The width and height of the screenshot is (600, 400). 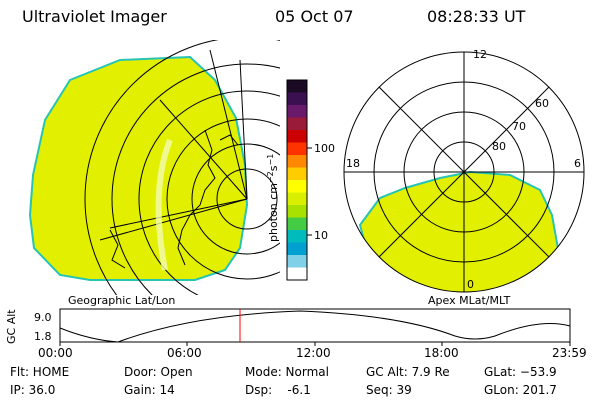 What do you see at coordinates (353, 163) in the screenshot?
I see `mlt-label-18: 18` at bounding box center [353, 163].